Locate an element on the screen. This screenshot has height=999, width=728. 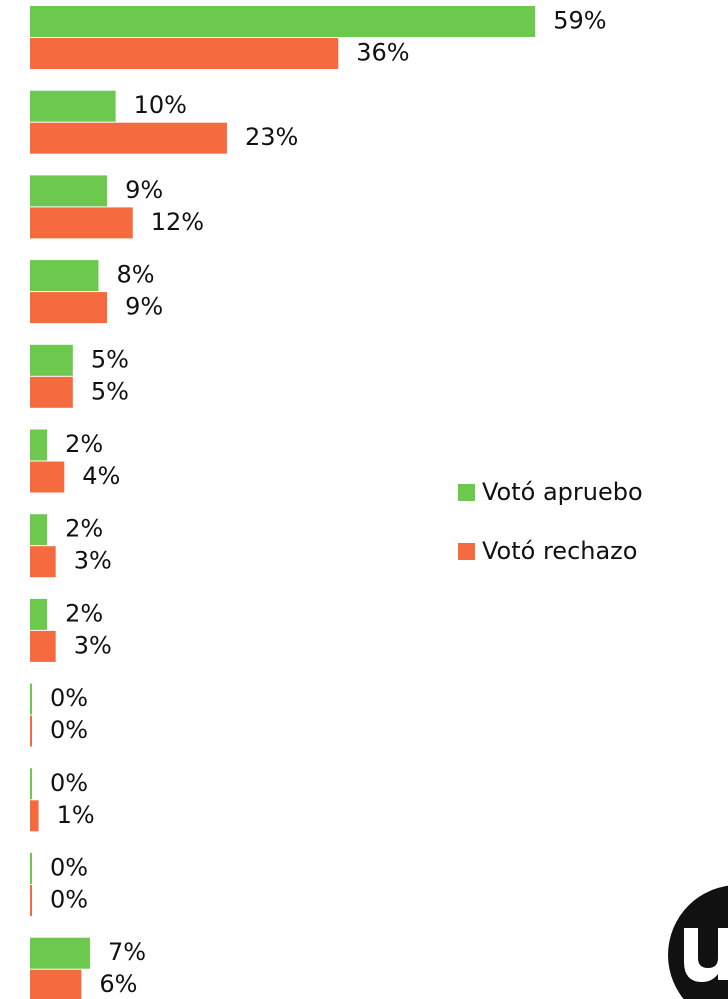
logo is located at coordinates (698, 942).